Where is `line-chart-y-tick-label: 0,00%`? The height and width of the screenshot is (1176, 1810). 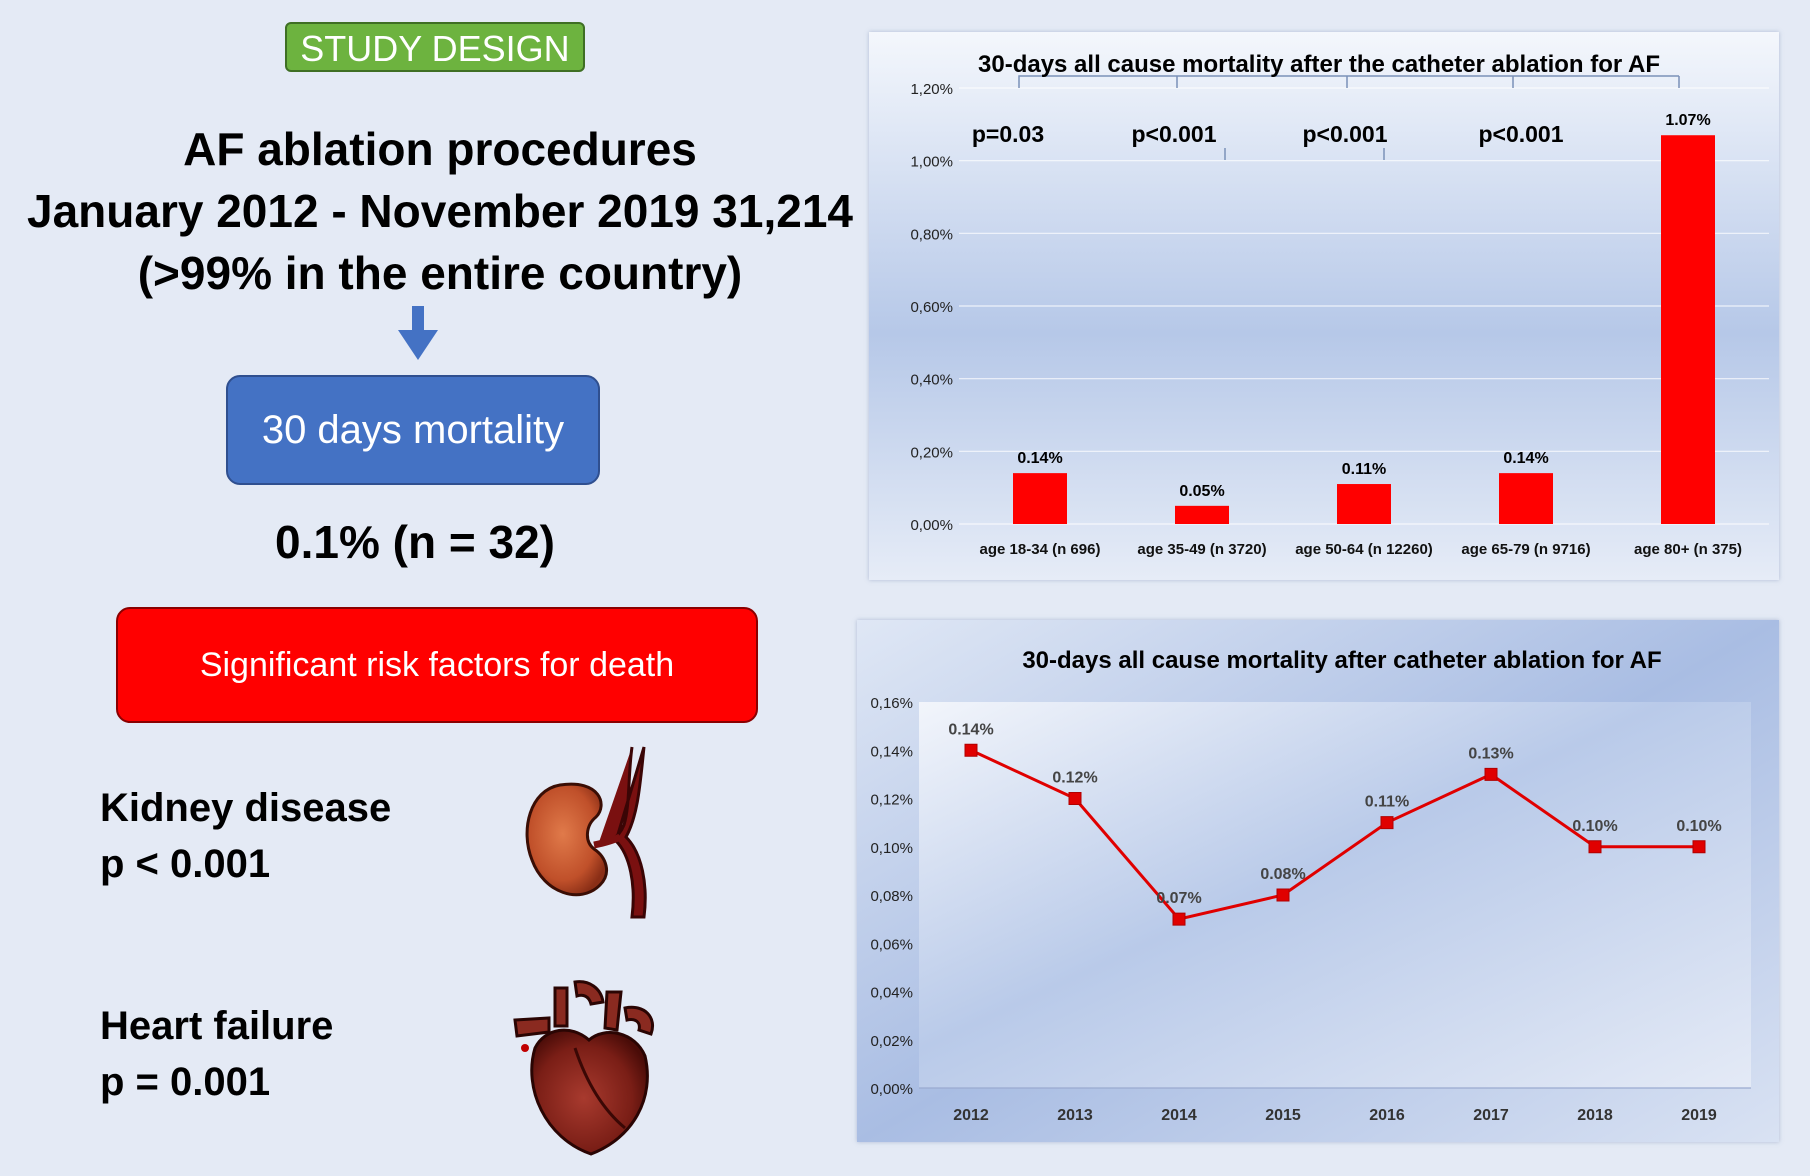 line-chart-y-tick-label: 0,00% is located at coordinates (891, 1089).